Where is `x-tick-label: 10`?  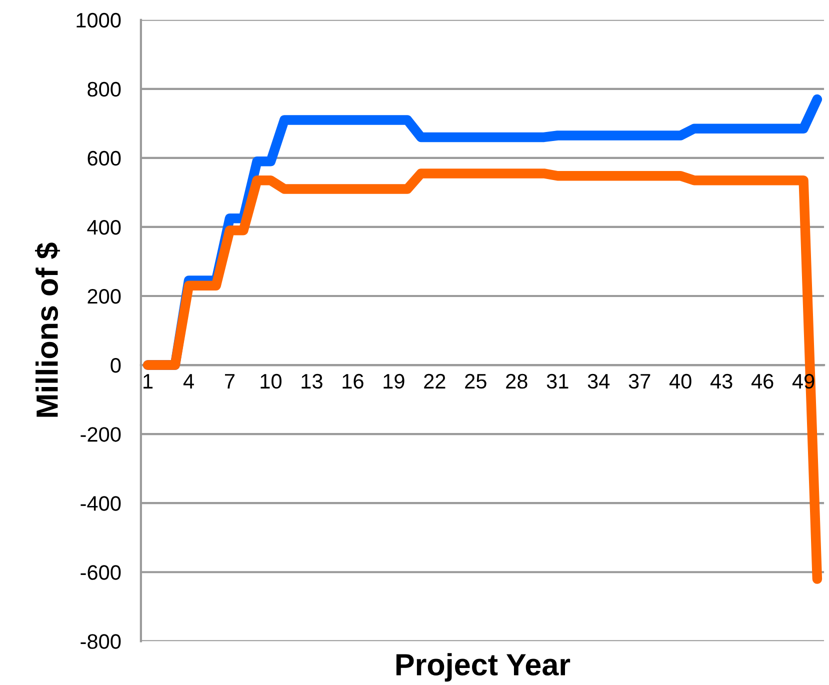 x-tick-label: 10 is located at coordinates (271, 381).